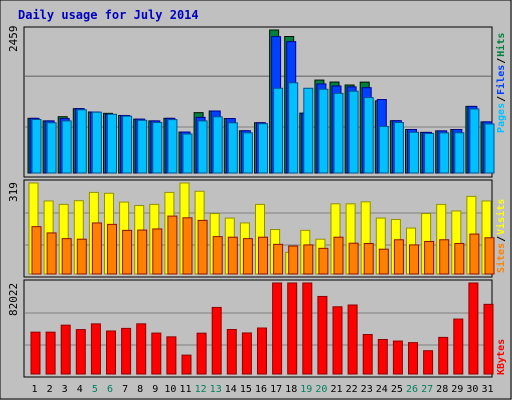  What do you see at coordinates (501, 217) in the screenshot?
I see `legend-visits: Visits` at bounding box center [501, 217].